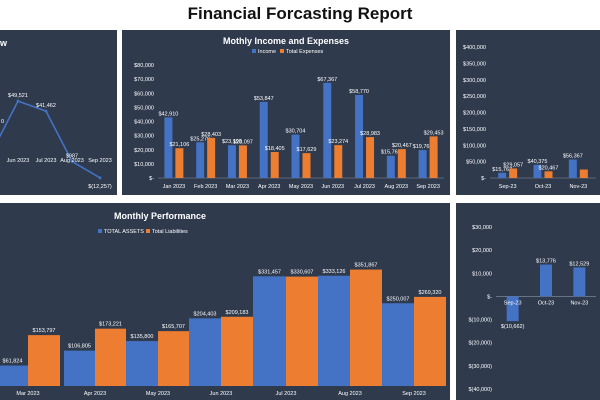 This screenshot has height=400, width=600. I want to click on income-expenses-x-label: May 2023, so click(301, 187).